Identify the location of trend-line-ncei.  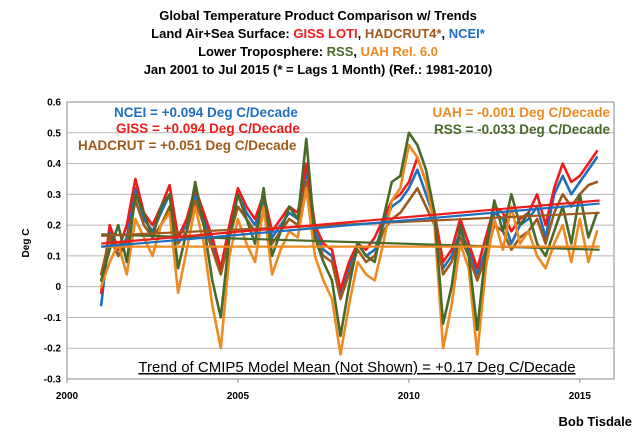
(350, 225).